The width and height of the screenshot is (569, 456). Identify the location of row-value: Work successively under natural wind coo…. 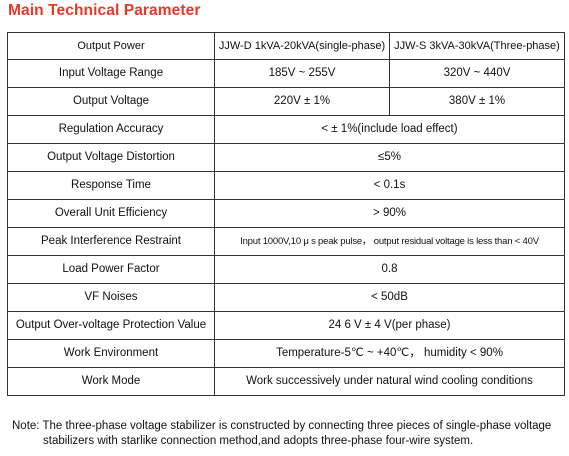
(389, 381).